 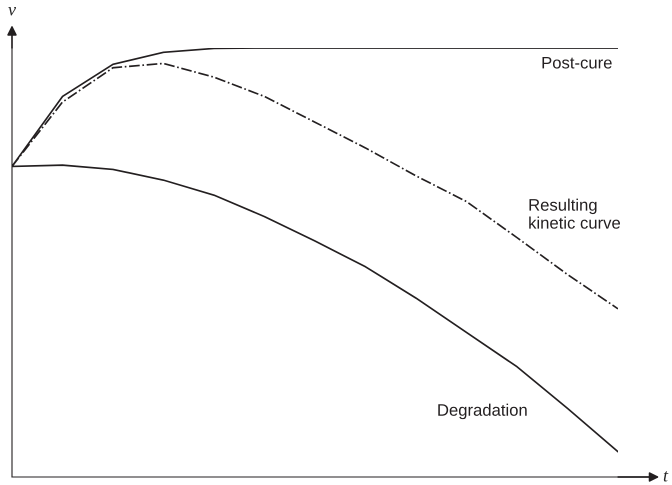 I want to click on y-axis-title: v, so click(x=12, y=11).